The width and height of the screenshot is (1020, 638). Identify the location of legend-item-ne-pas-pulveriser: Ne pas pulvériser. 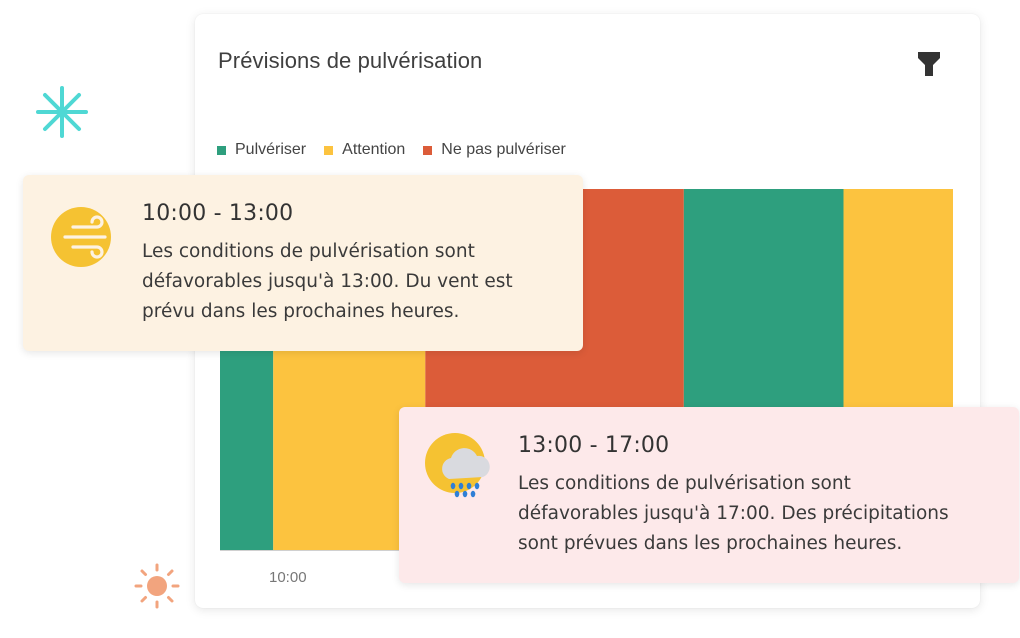
(494, 150).